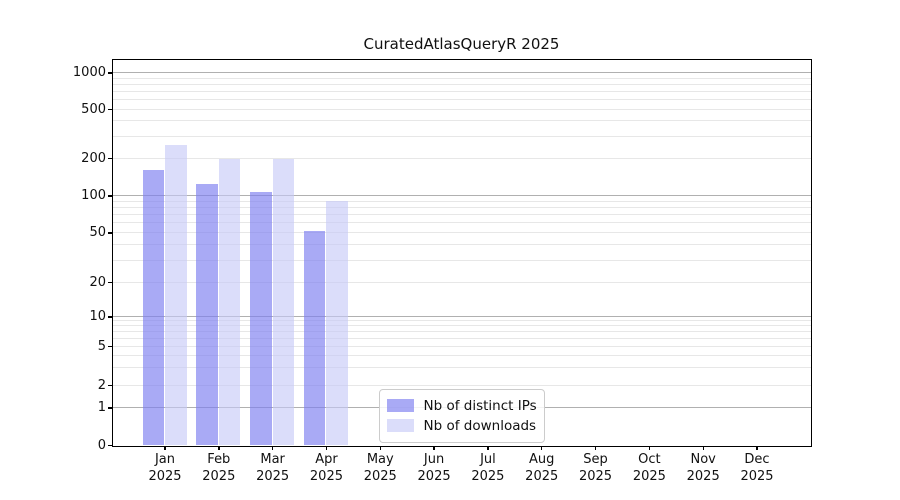  Describe the element at coordinates (165, 459) in the screenshot. I see `x-tick-month: Jan` at that location.